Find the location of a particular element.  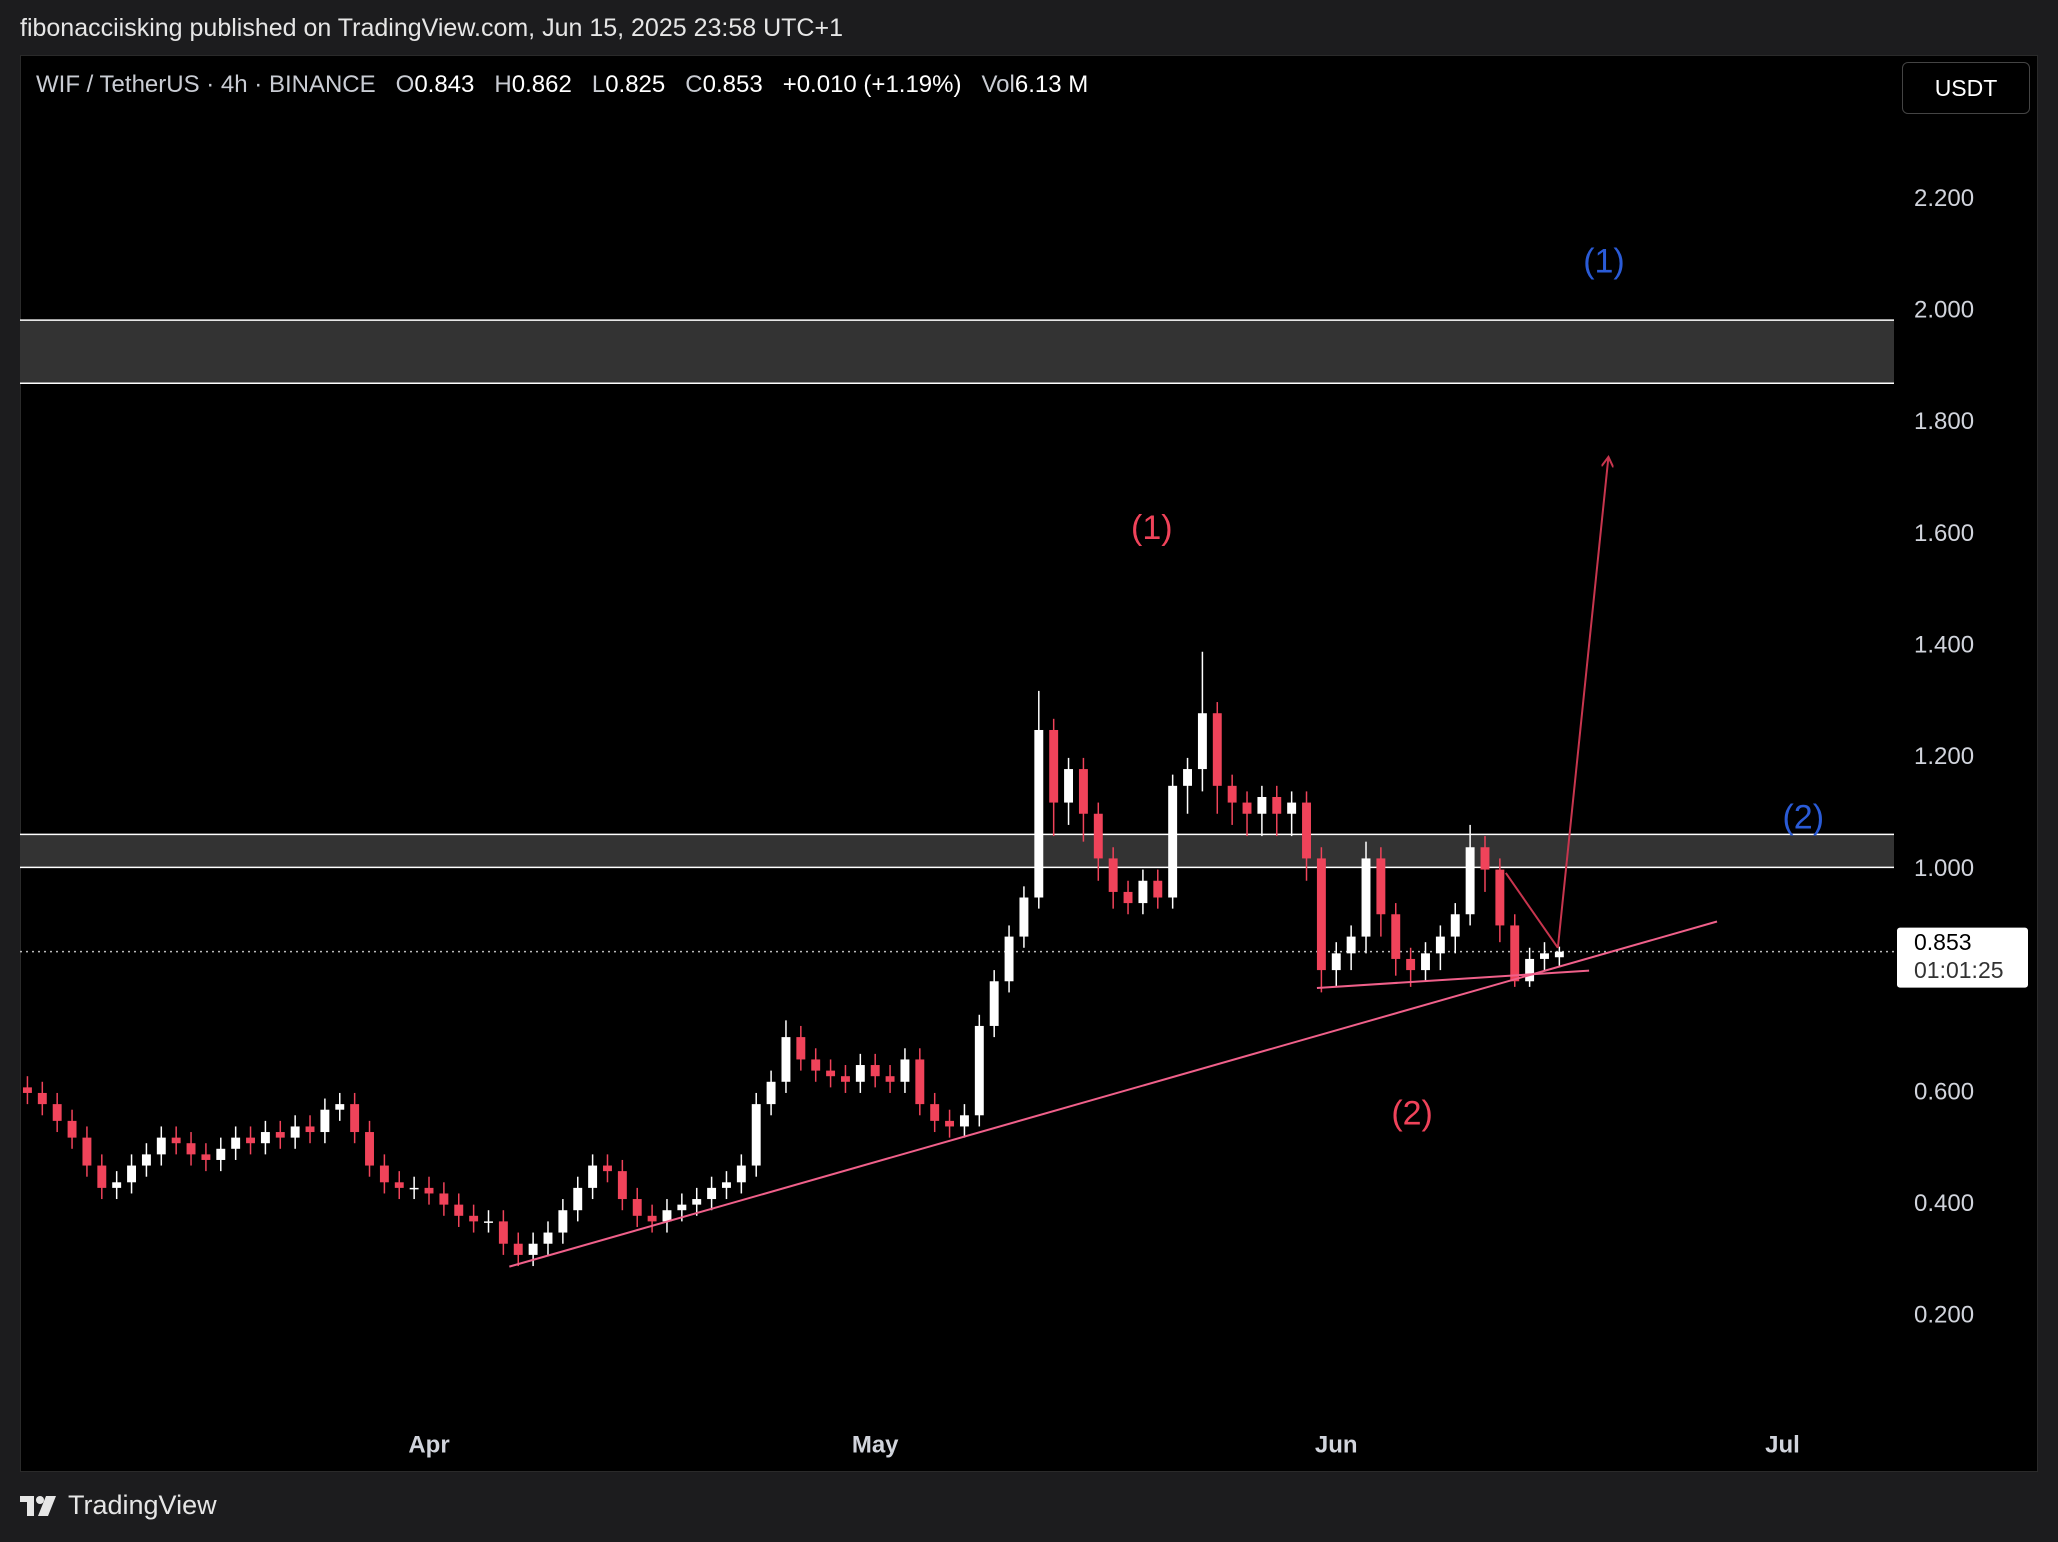

y-tick-label: 2.200 is located at coordinates (1944, 198).